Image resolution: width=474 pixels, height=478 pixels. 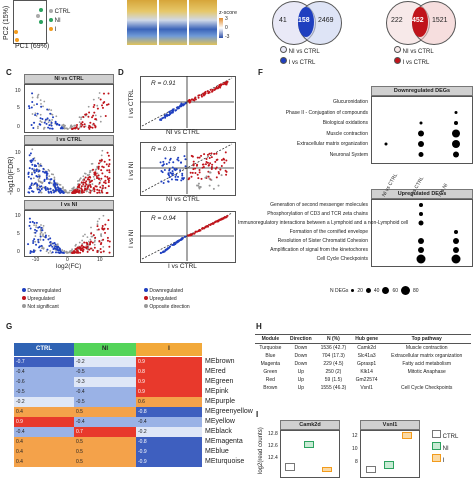 What do you see at coordinates (169, 462) in the screenshot?
I see `heatmap-cell: -0.9` at bounding box center [169, 462].